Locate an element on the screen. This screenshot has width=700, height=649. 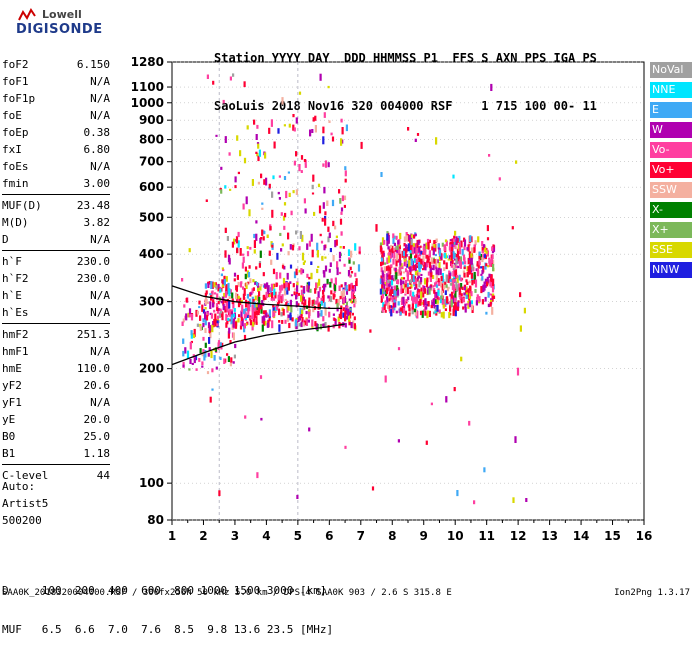
param-label: hmF1 is located at coordinates (15, 351).